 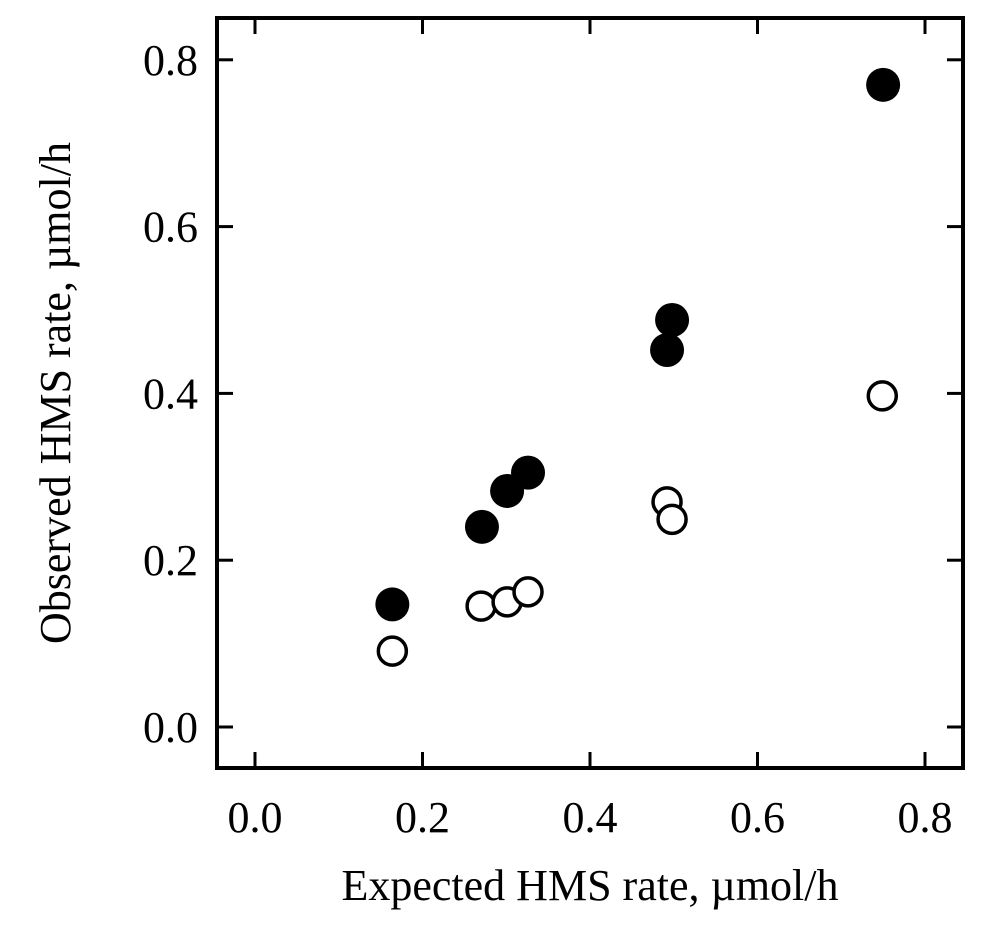 I want to click on x-axis-tick-labels: 0.0 0.2 0.4 0.6 0.8, so click(x=590, y=817).